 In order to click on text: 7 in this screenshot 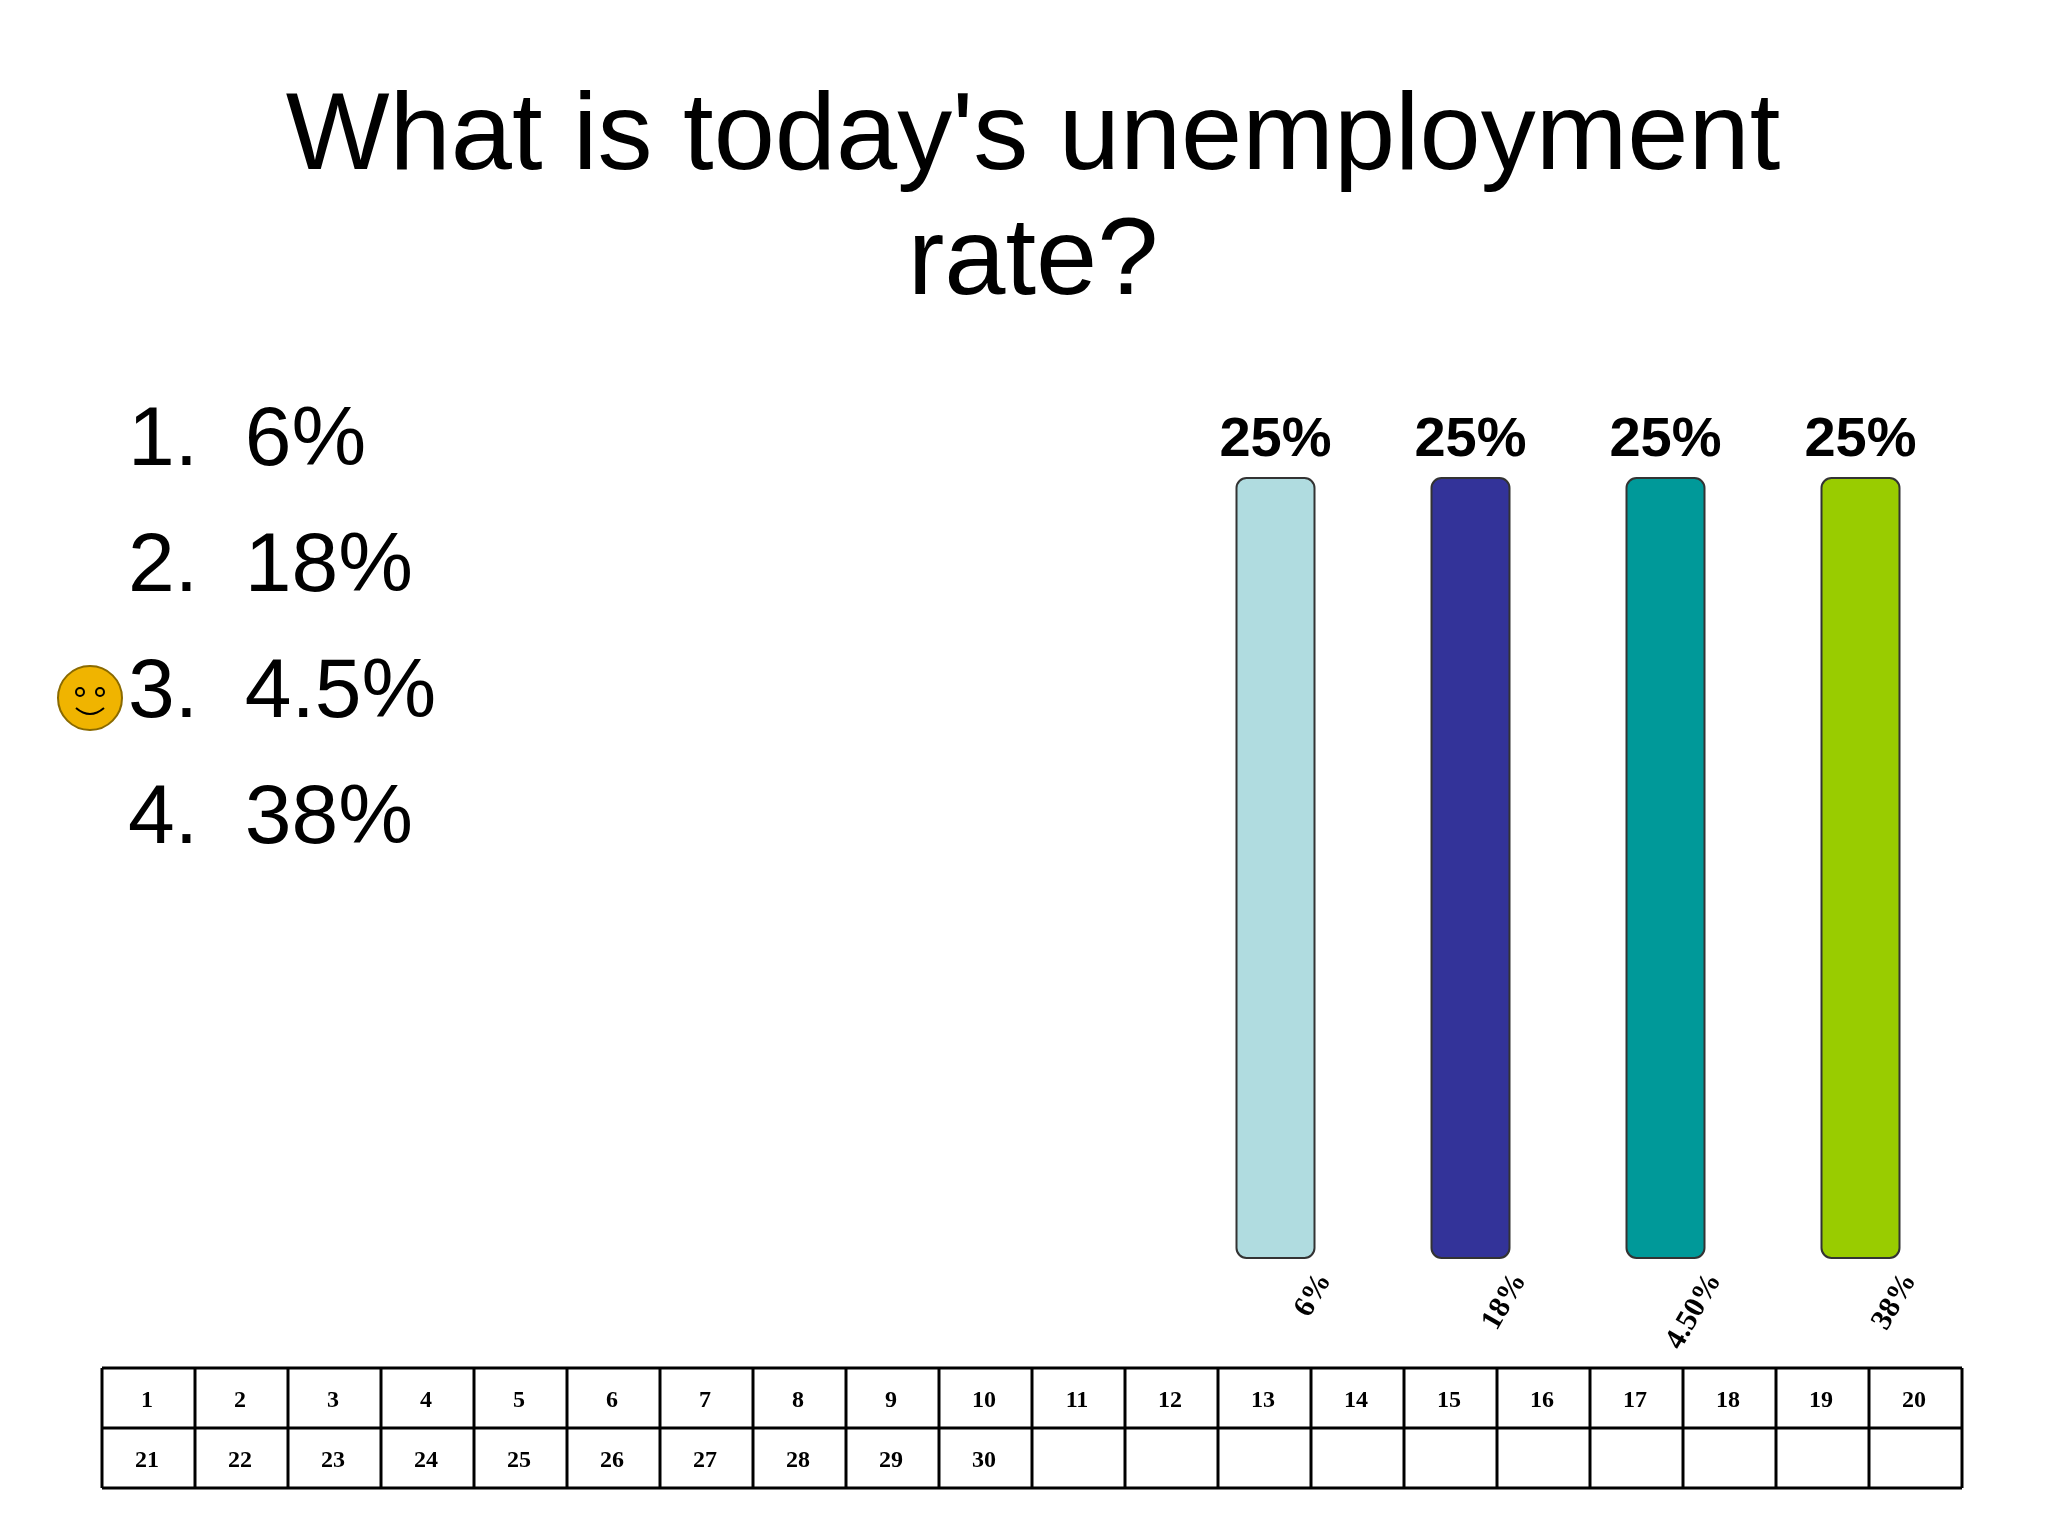, I will do `click(705, 1399)`.